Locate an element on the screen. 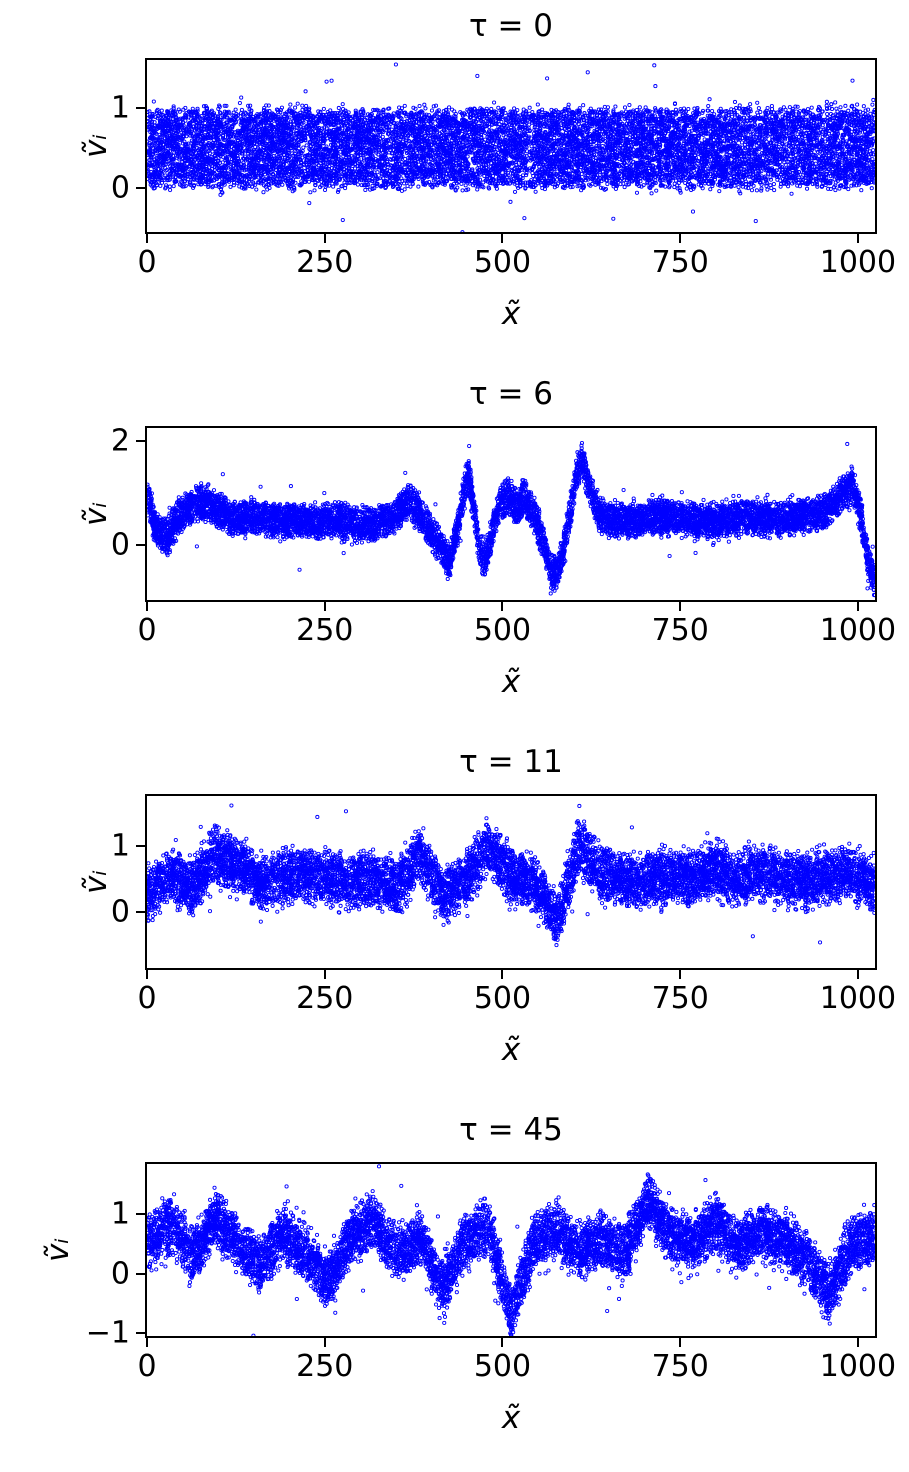 Image resolution: width=909 pixels, height=1472 pixels. y-tick-label: 2 is located at coordinates (120, 441).